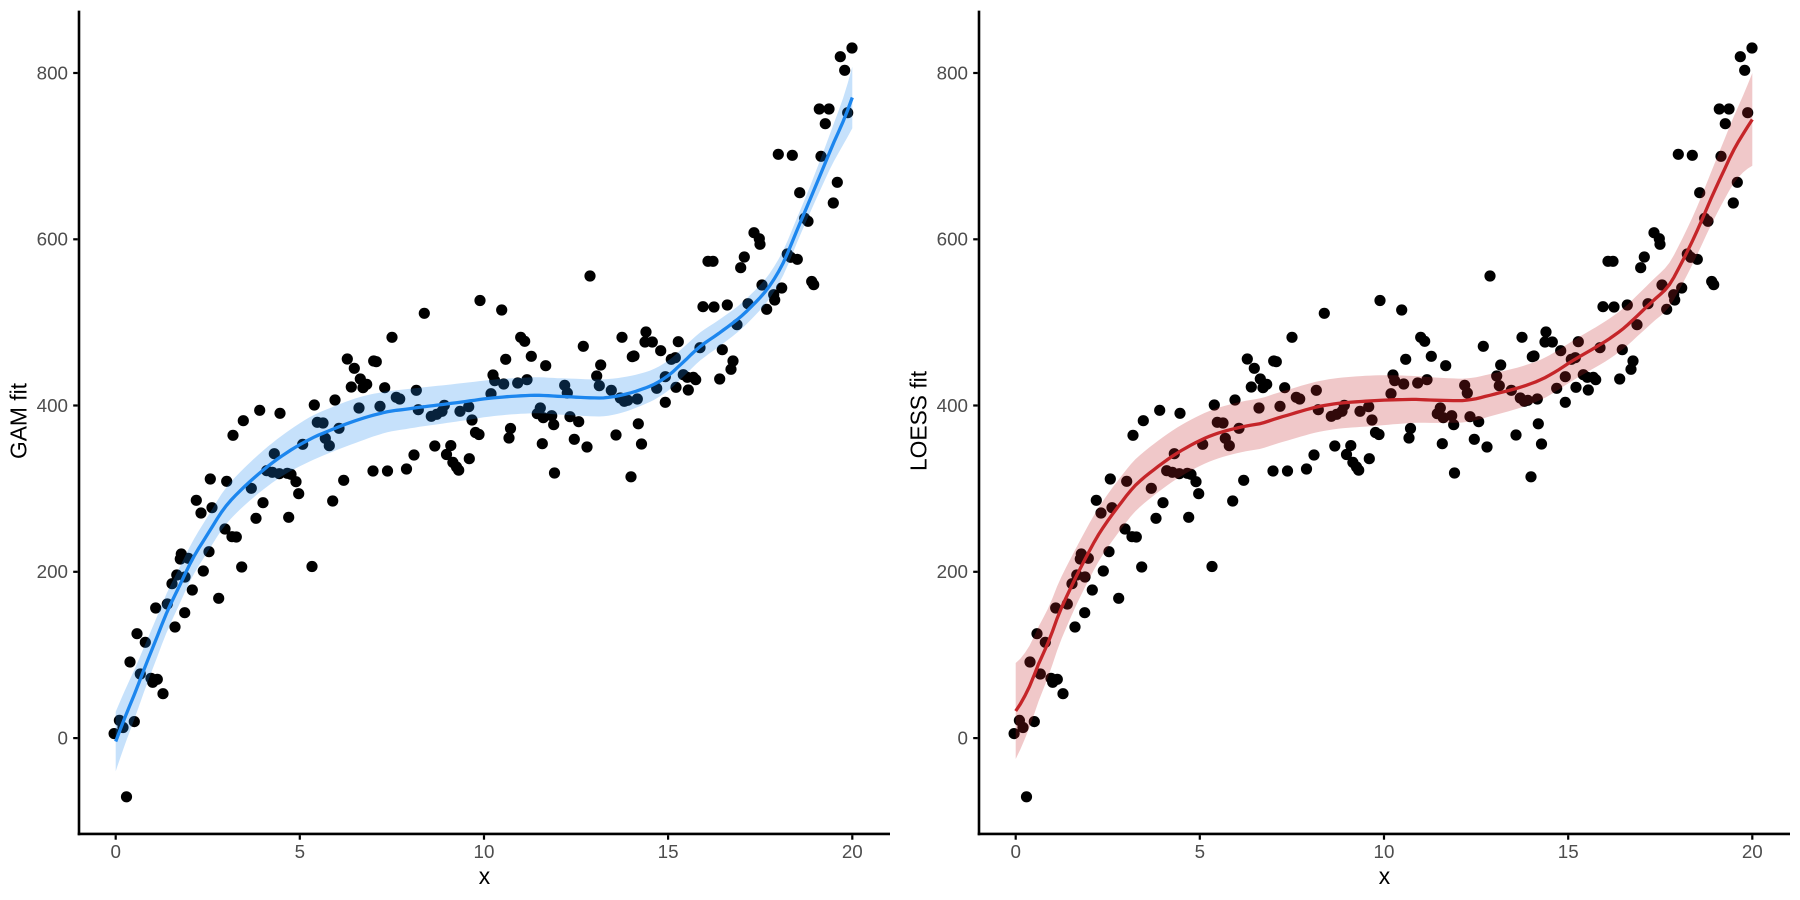 This screenshot has height=900, width=1800. Describe the element at coordinates (19, 420) in the screenshot. I see `svg-text: GAM fit` at that location.